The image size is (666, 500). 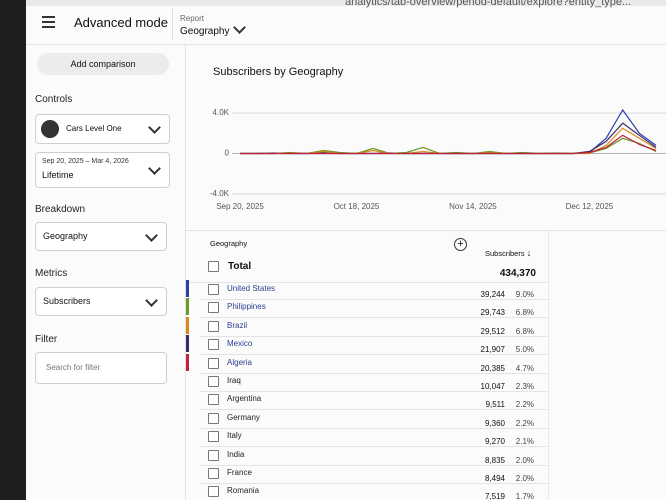 What do you see at coordinates (524, 368) in the screenshot?
I see `percent: 4.7%` at bounding box center [524, 368].